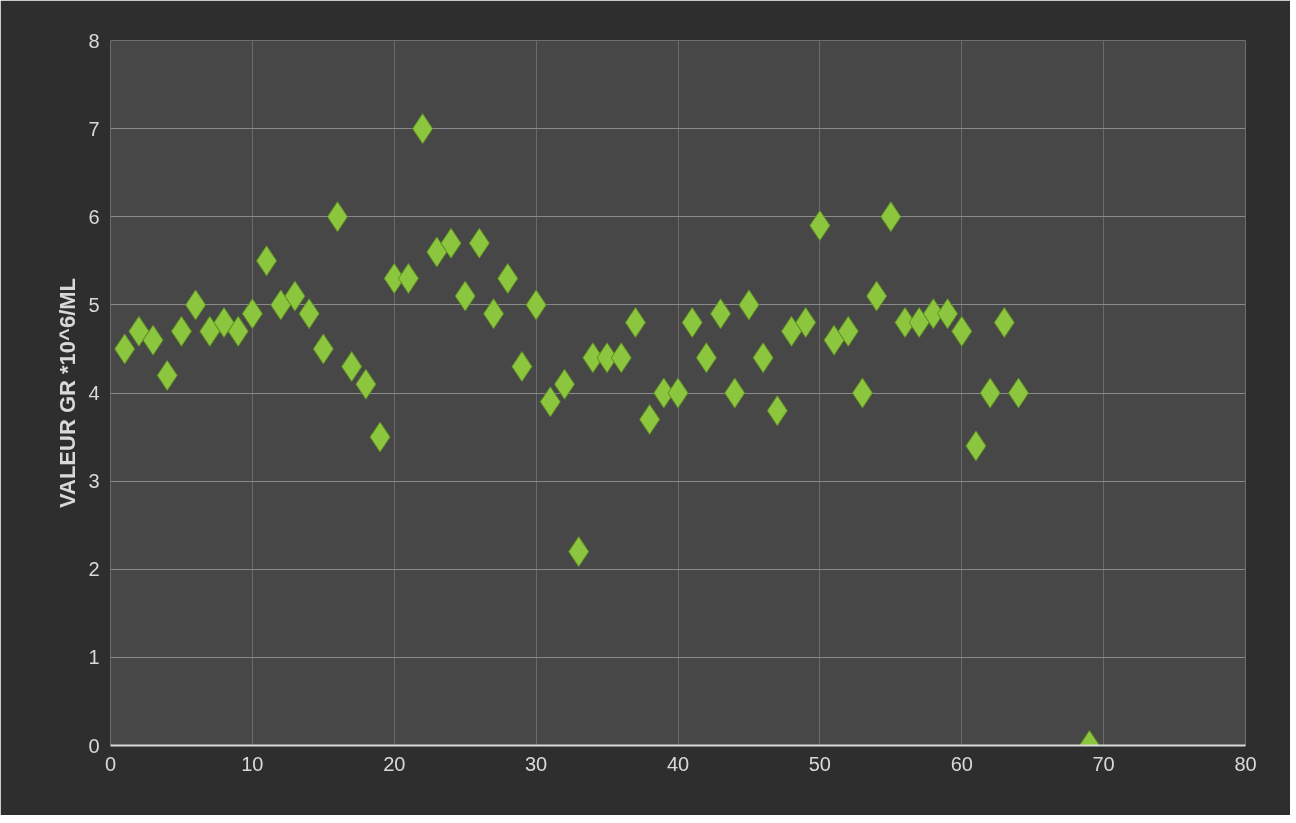  Describe the element at coordinates (961, 763) in the screenshot. I see `x-tick-label: 60` at that location.